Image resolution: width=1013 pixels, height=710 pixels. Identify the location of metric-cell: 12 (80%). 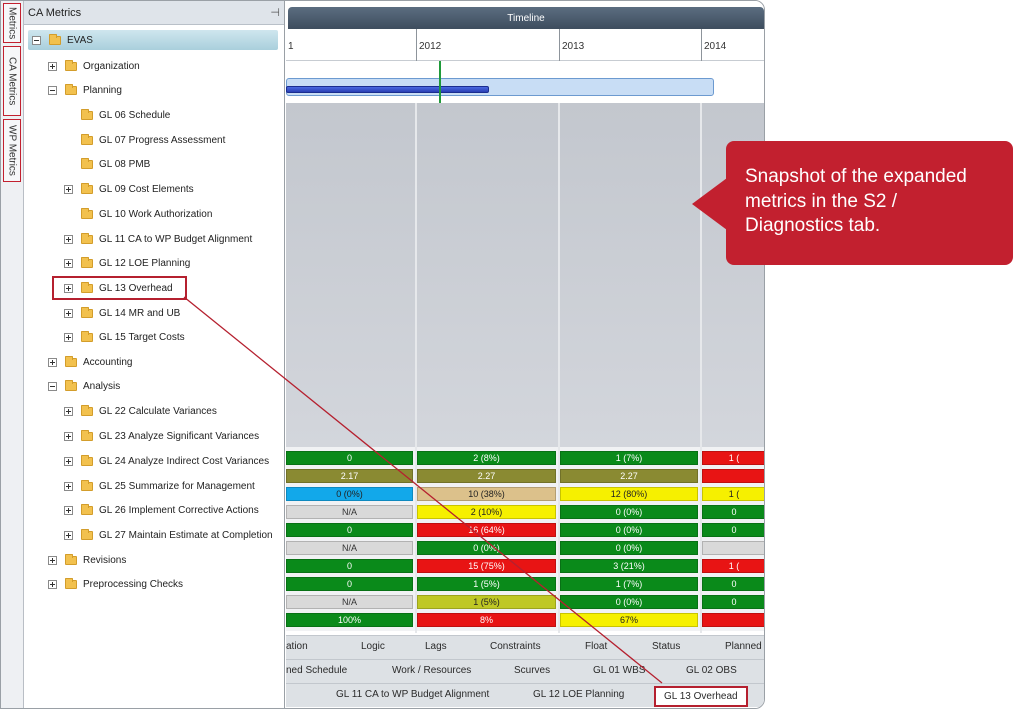
(629, 494).